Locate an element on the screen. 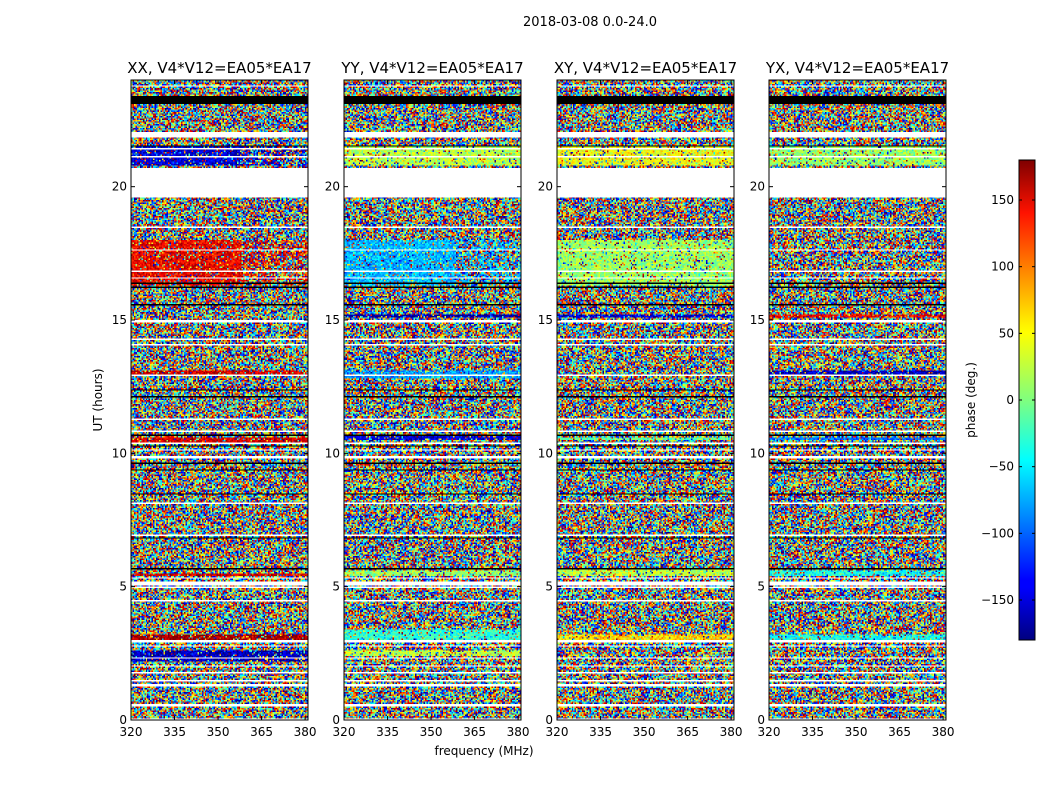 The image size is (1050, 800). colorbar-ticks: 150 100 50 0 −50 −100 −150 is located at coordinates (1008, 400).